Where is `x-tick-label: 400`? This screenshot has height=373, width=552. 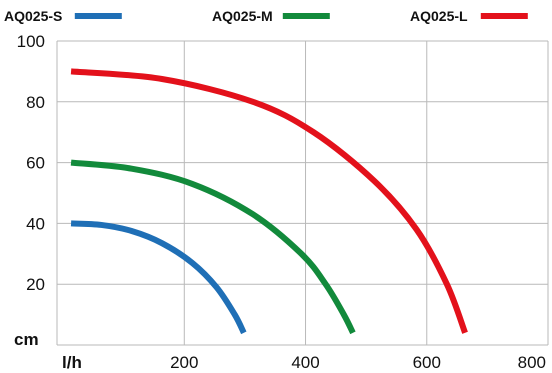
x-tick-label: 400 is located at coordinates (305, 362).